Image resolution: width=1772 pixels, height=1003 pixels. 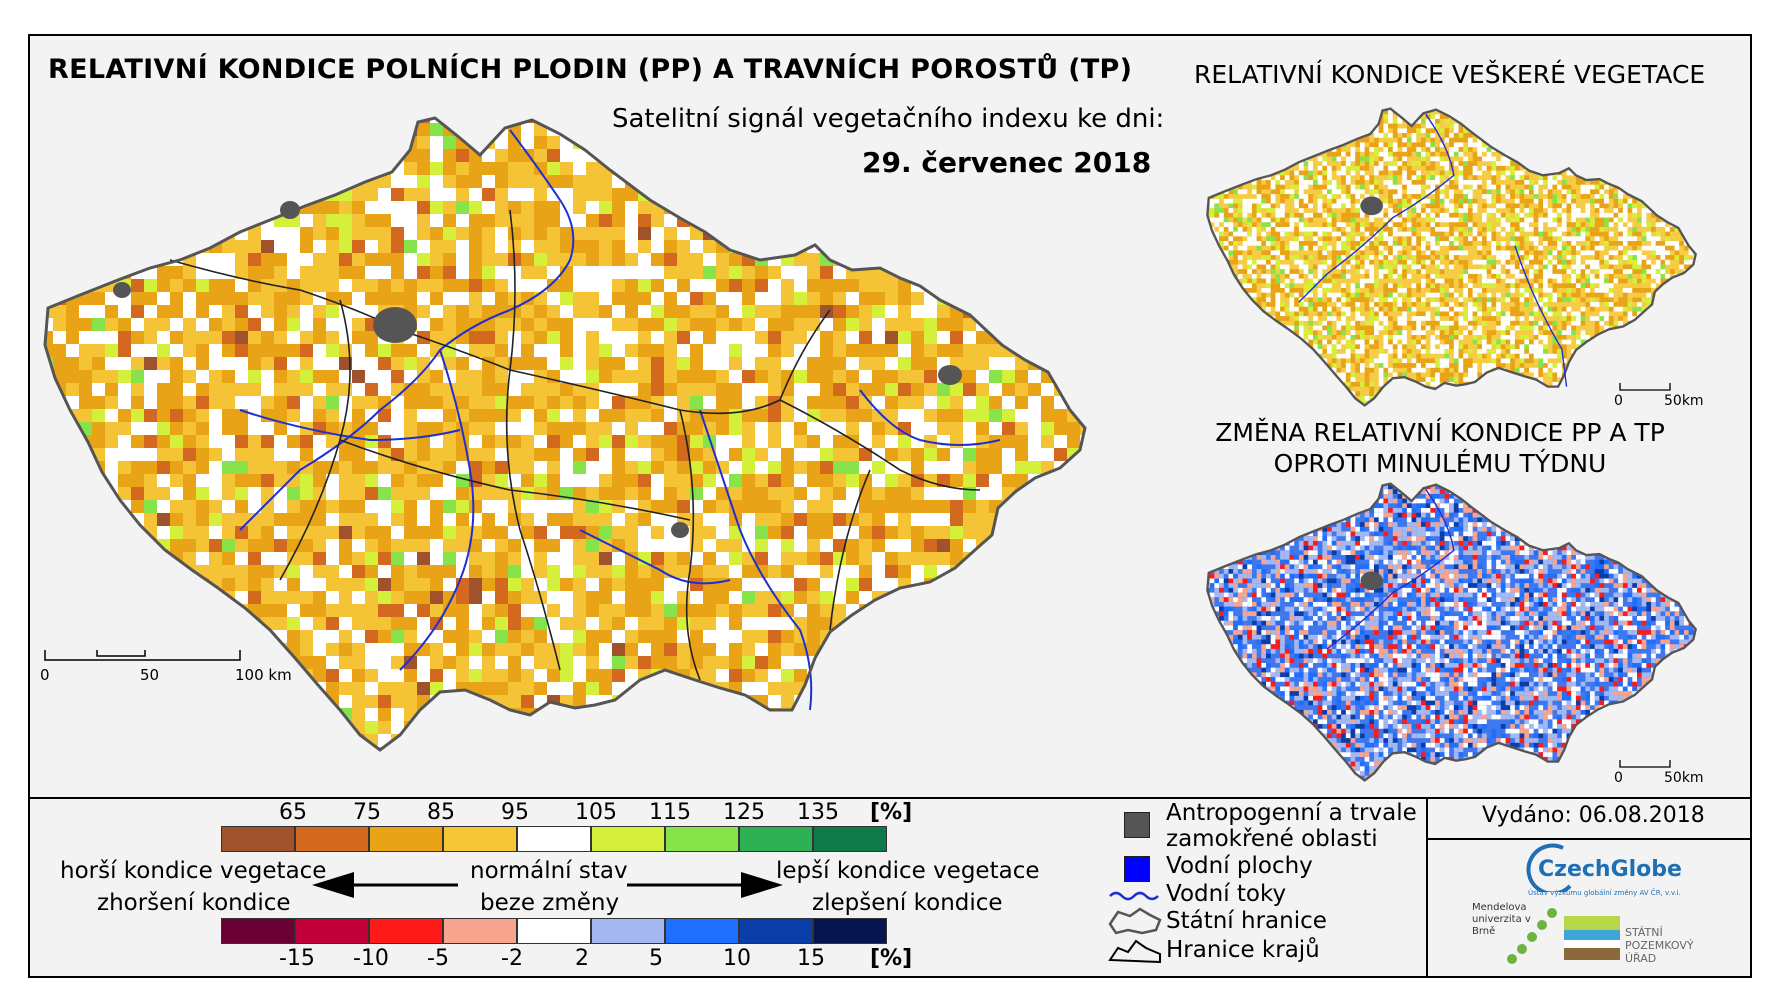 What do you see at coordinates (515, 812) in the screenshot?
I see `cond-ticks-label: 95` at bounding box center [515, 812].